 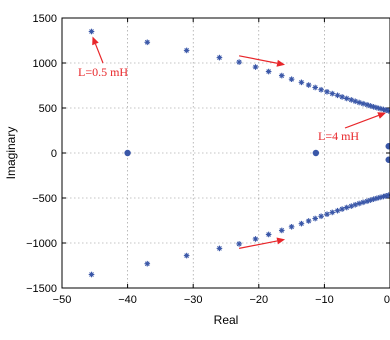 What do you see at coordinates (338, 136) in the screenshot?
I see `annotation-label-high-inductance: L=4 mH` at bounding box center [338, 136].